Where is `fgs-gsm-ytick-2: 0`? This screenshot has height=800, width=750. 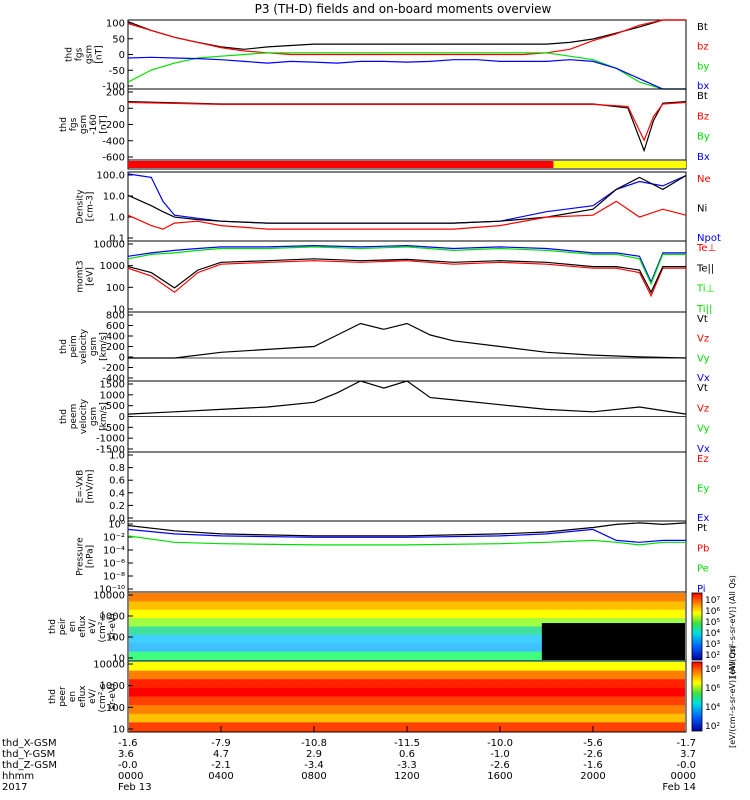
fgs-gsm-ytick-2: 0 is located at coordinates (122, 55).